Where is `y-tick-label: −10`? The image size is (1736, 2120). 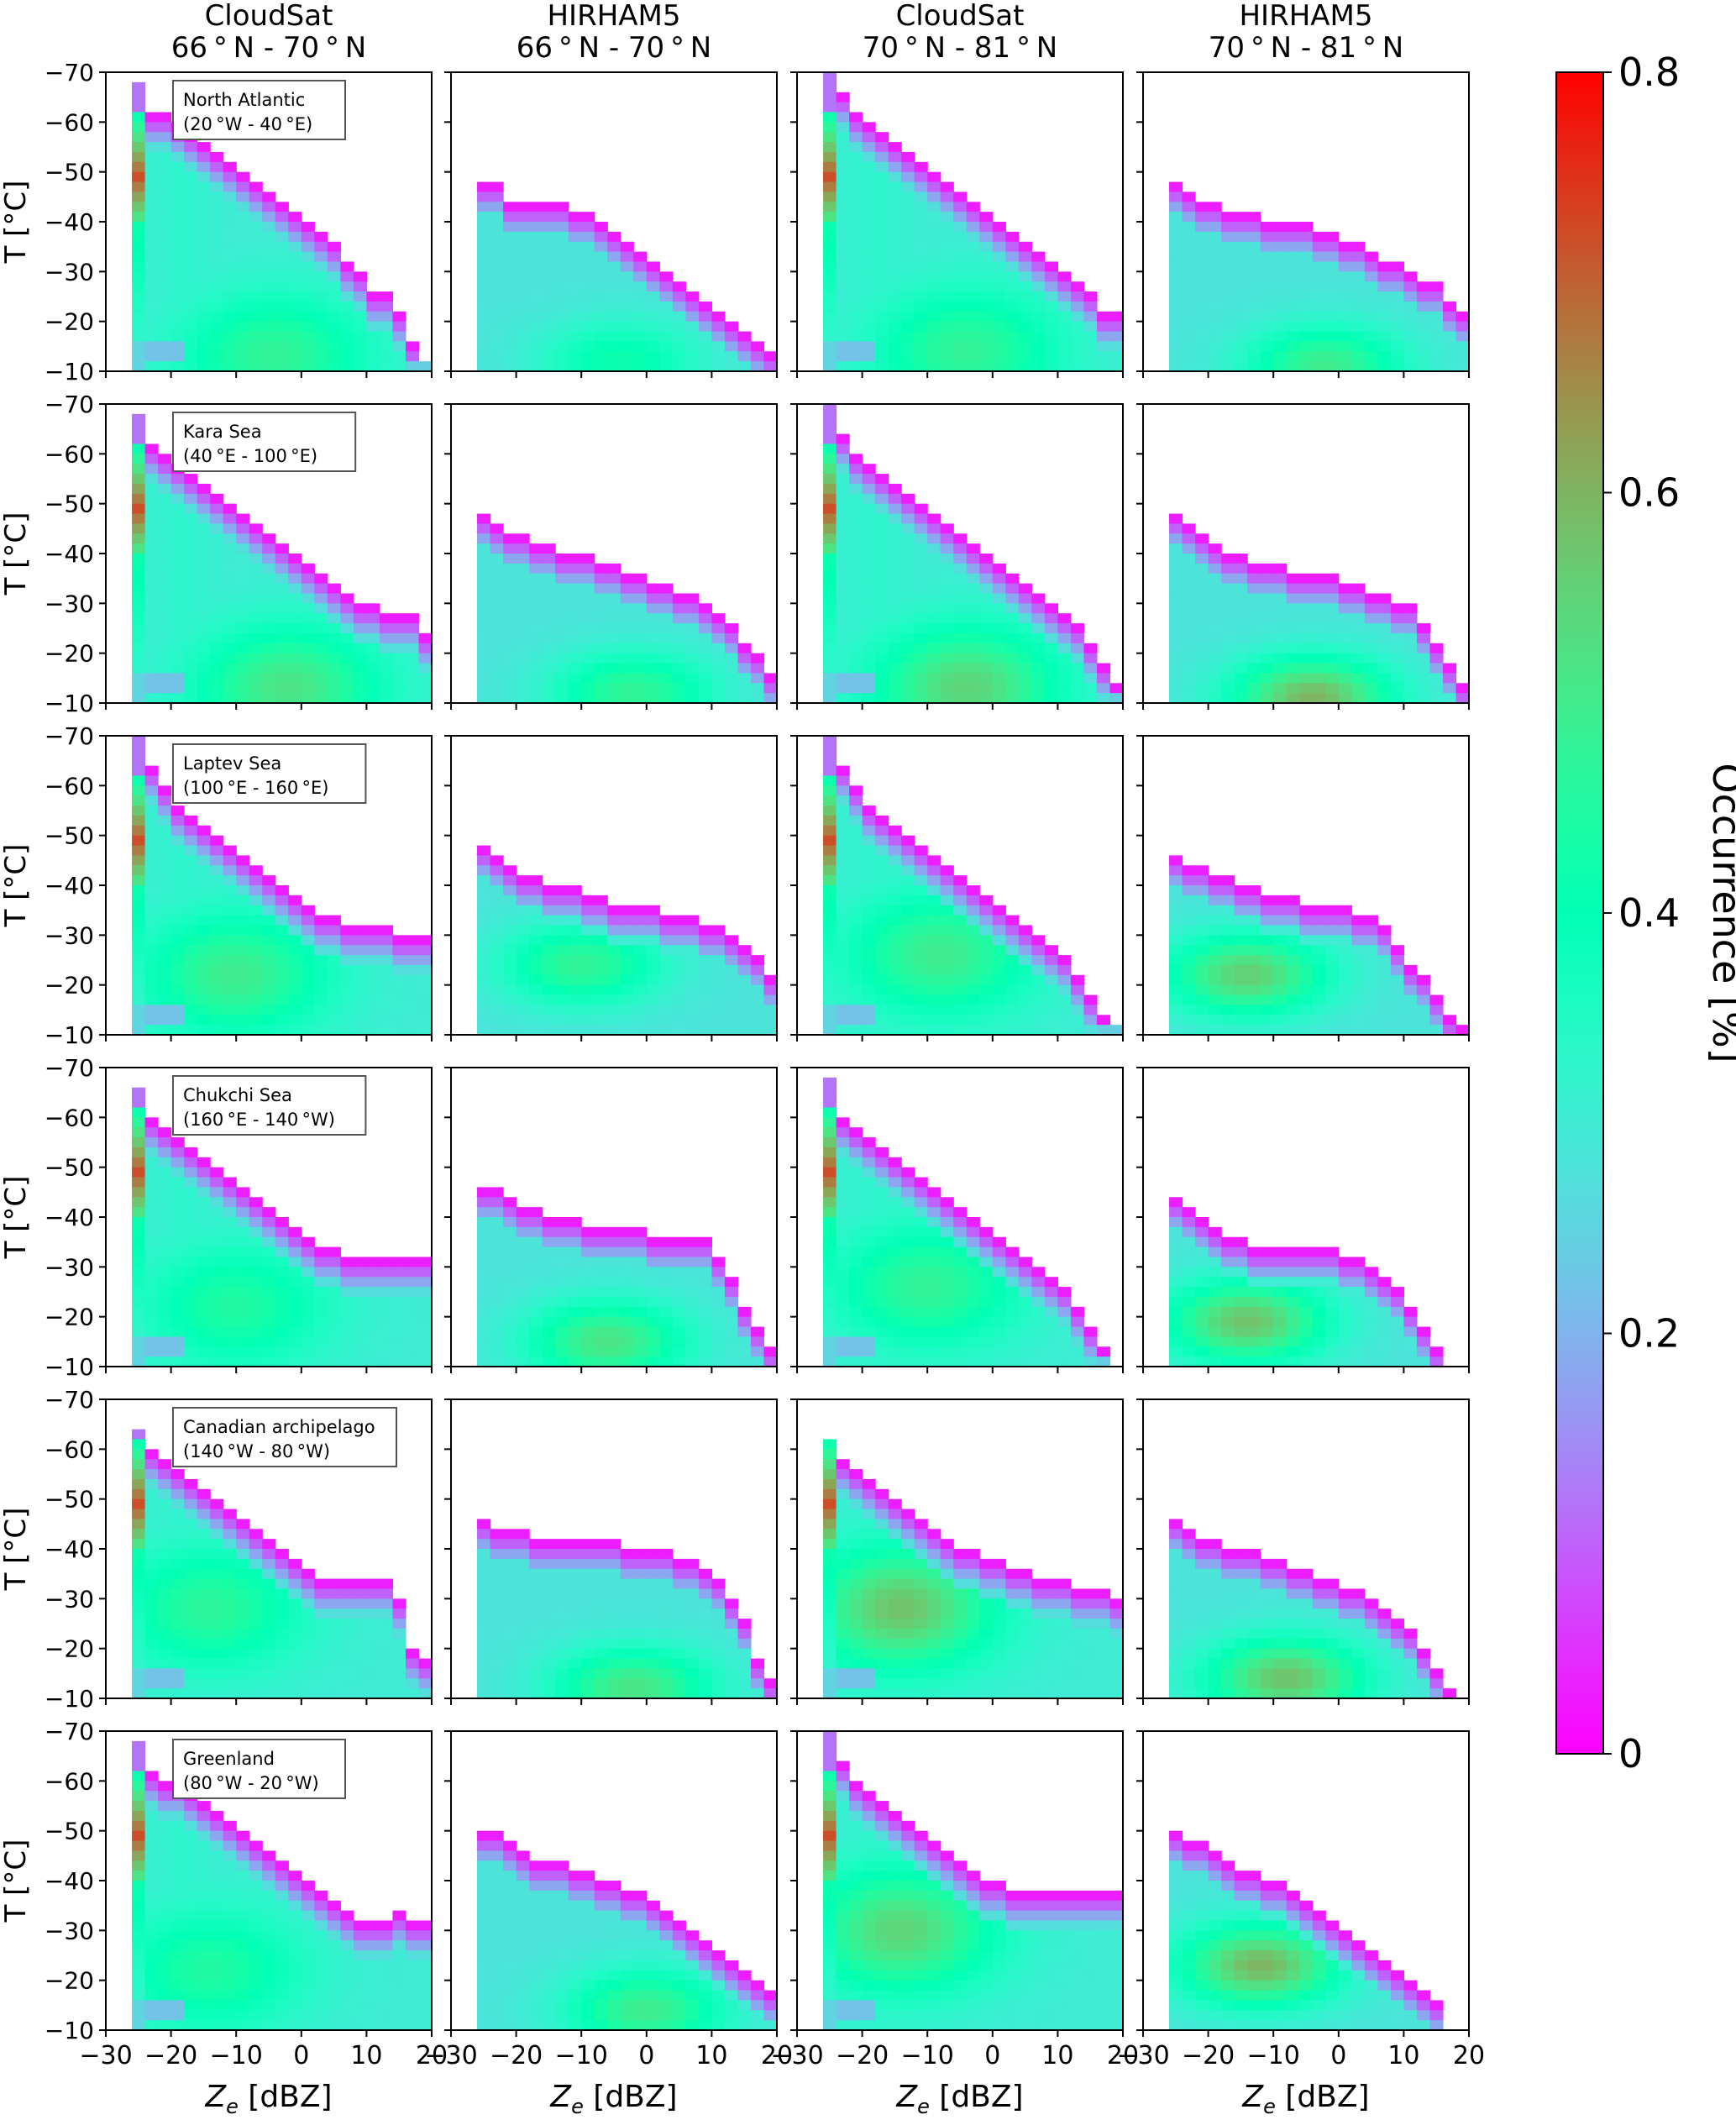 y-tick-label: −10 is located at coordinates (69, 1035).